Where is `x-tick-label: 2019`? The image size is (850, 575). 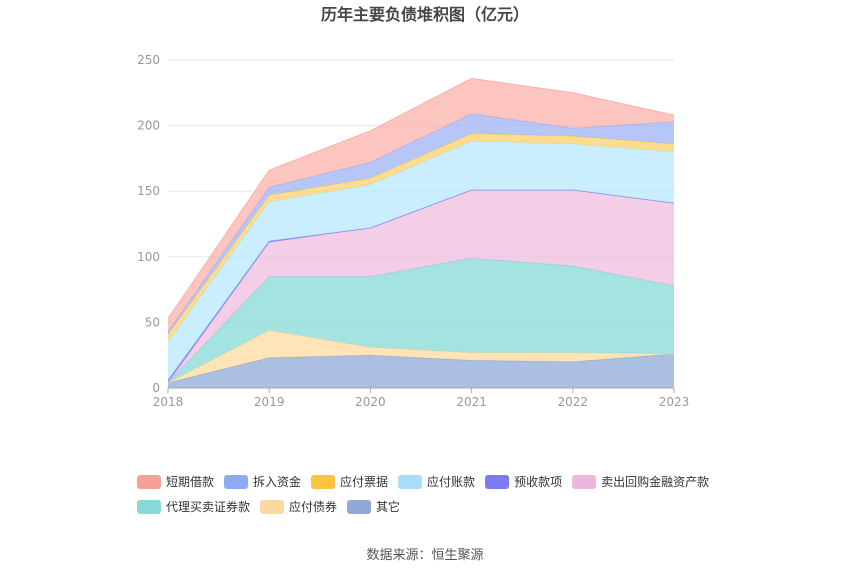 x-tick-label: 2019 is located at coordinates (269, 402).